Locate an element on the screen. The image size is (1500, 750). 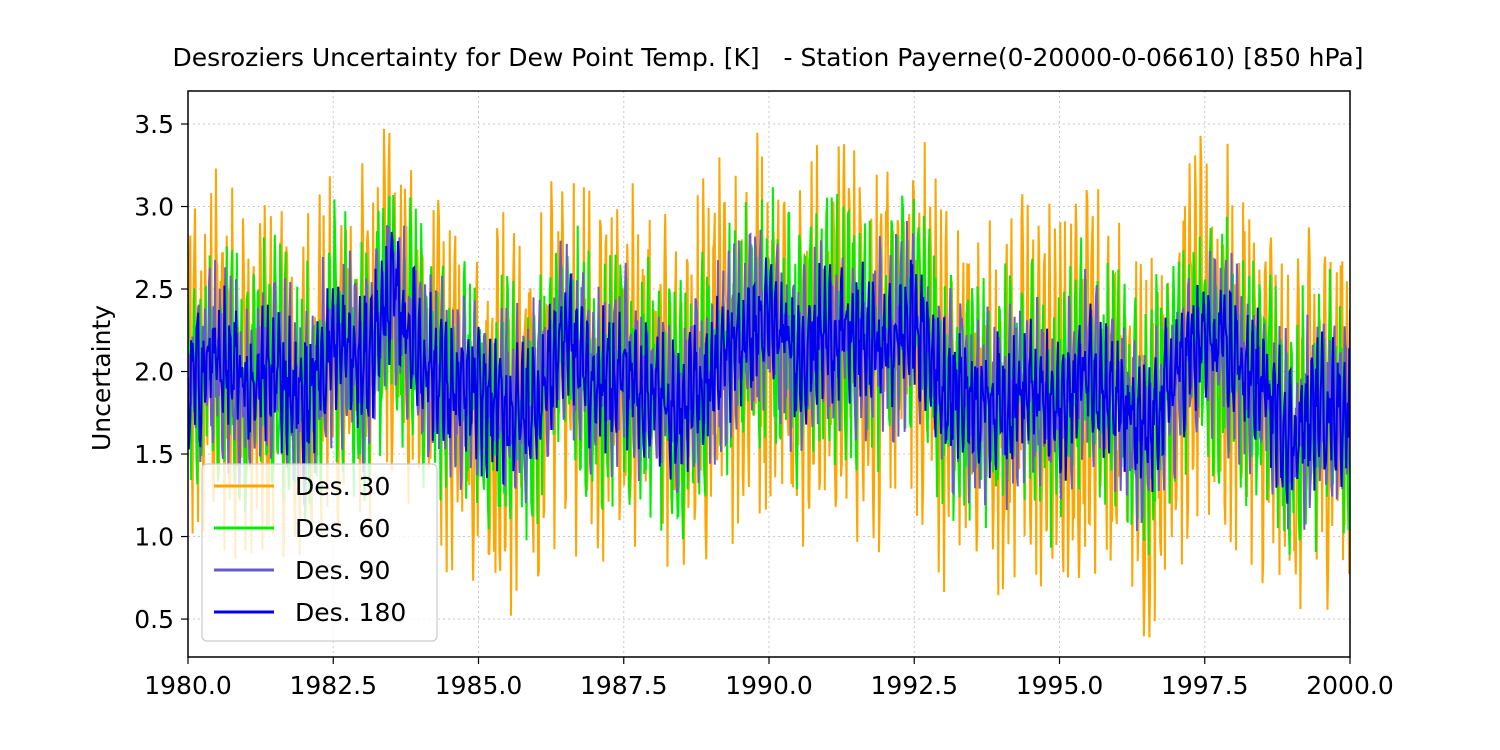
x-tick-label-2: 1985.0 is located at coordinates (478, 685).